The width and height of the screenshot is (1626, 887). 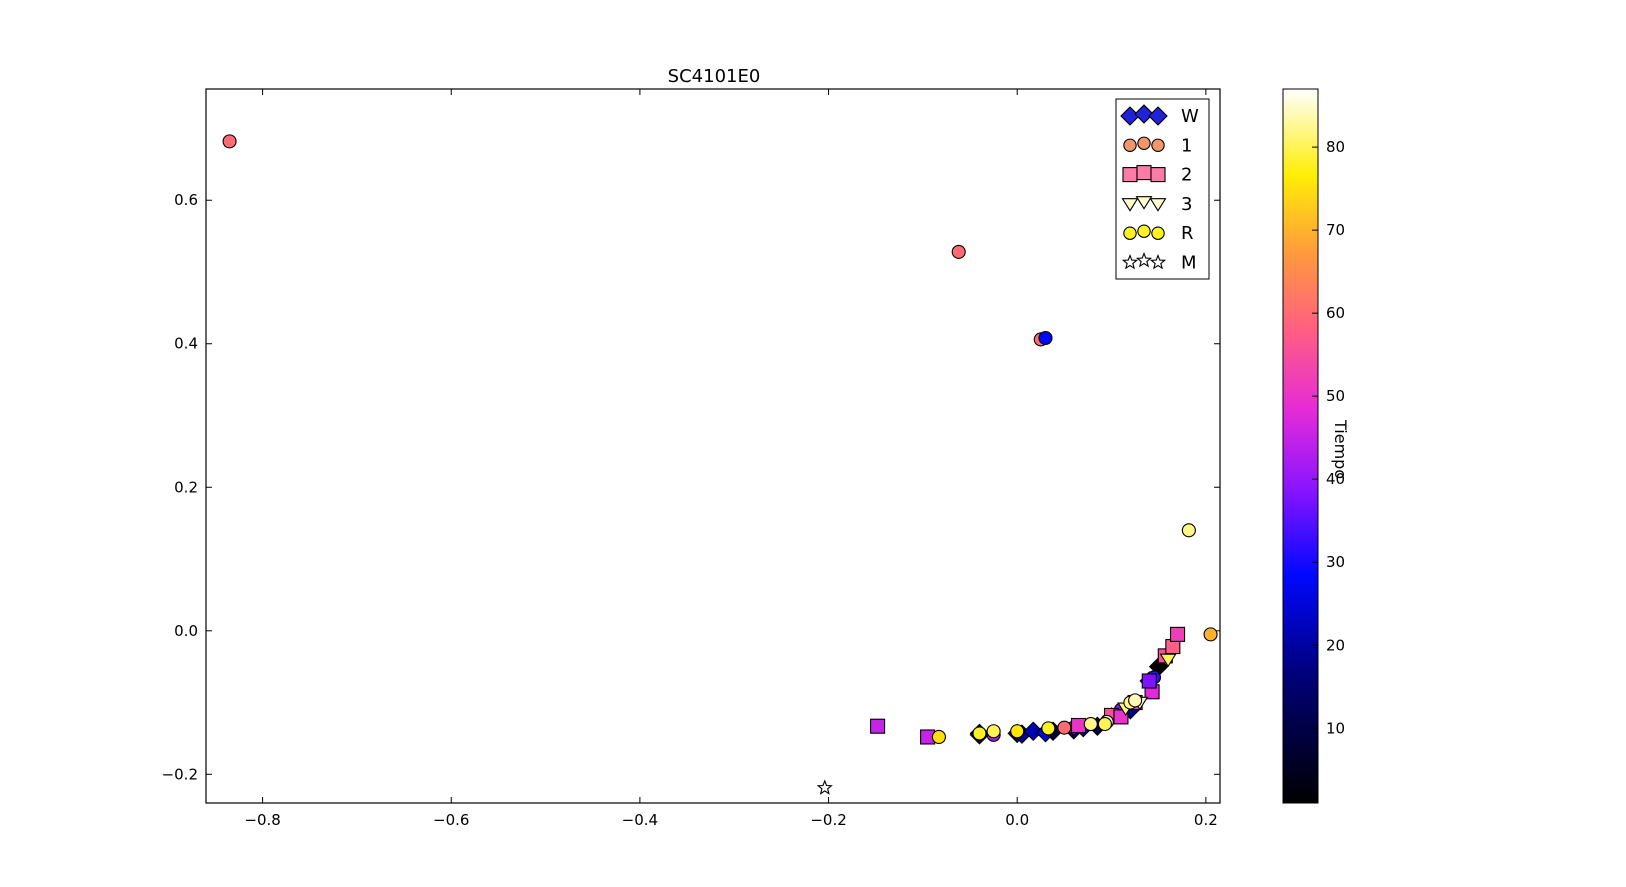 I want to click on x-tick-label: −0.4, so click(x=640, y=820).